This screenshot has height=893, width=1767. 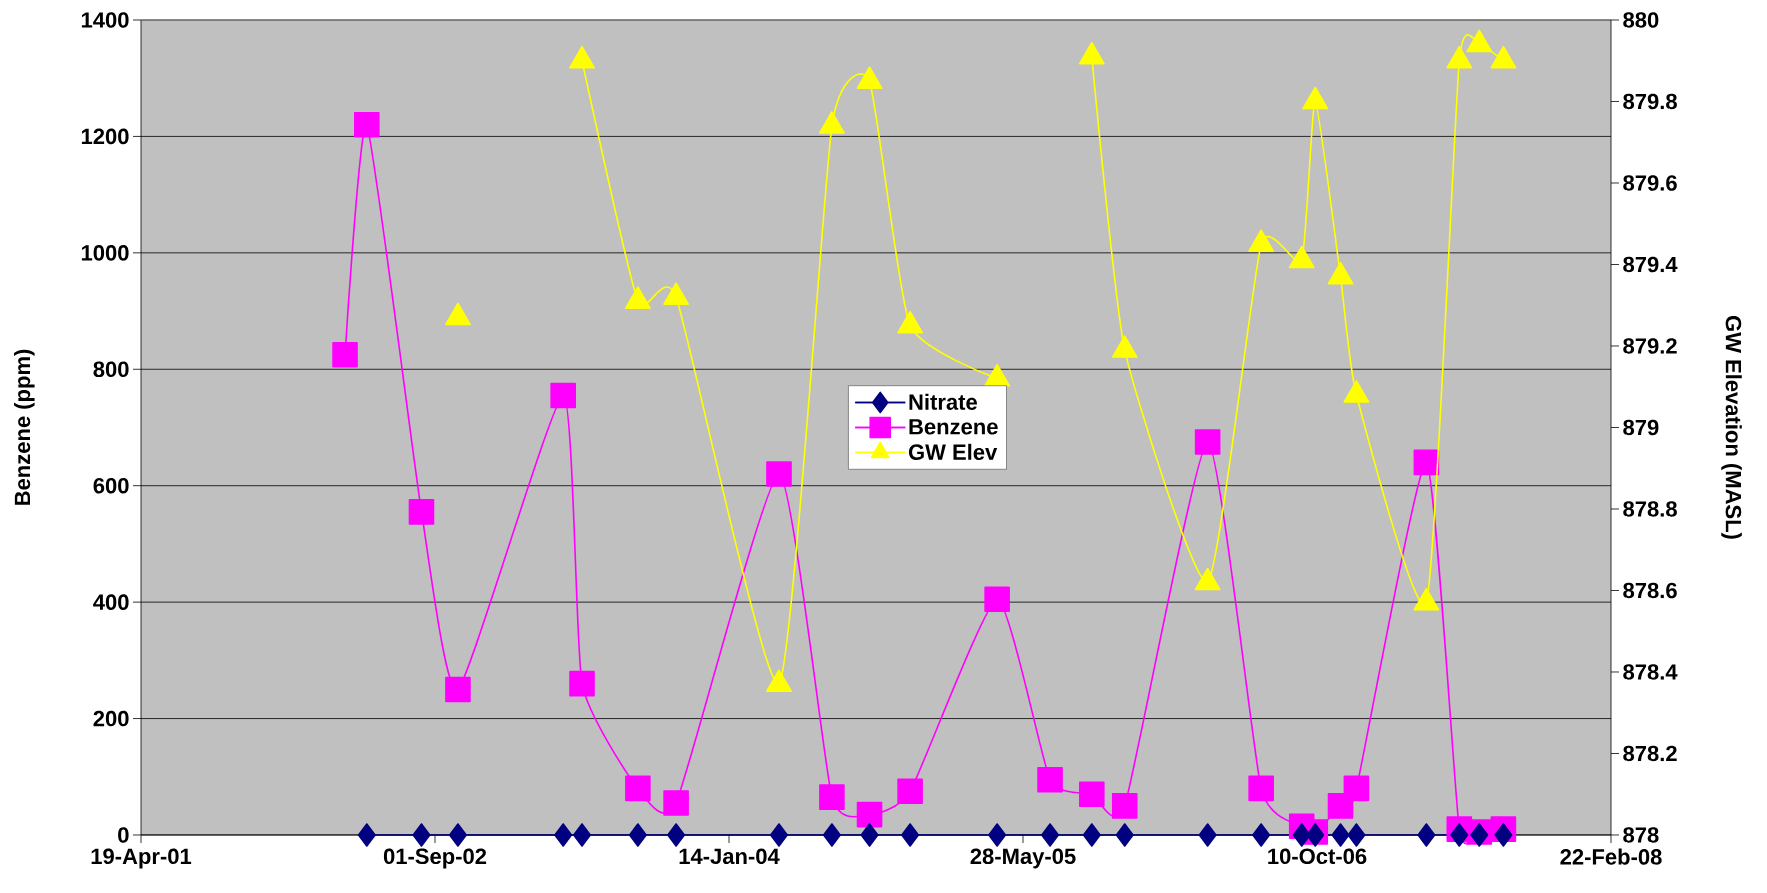 What do you see at coordinates (1731, 427) in the screenshot?
I see `y2-axis-title: GW Elevation (MASL)` at bounding box center [1731, 427].